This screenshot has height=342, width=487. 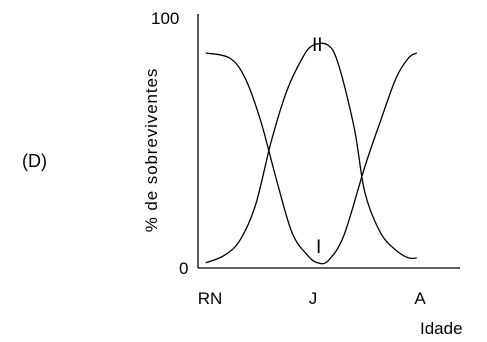 What do you see at coordinates (313, 298) in the screenshot?
I see `x-tick-j: J` at bounding box center [313, 298].